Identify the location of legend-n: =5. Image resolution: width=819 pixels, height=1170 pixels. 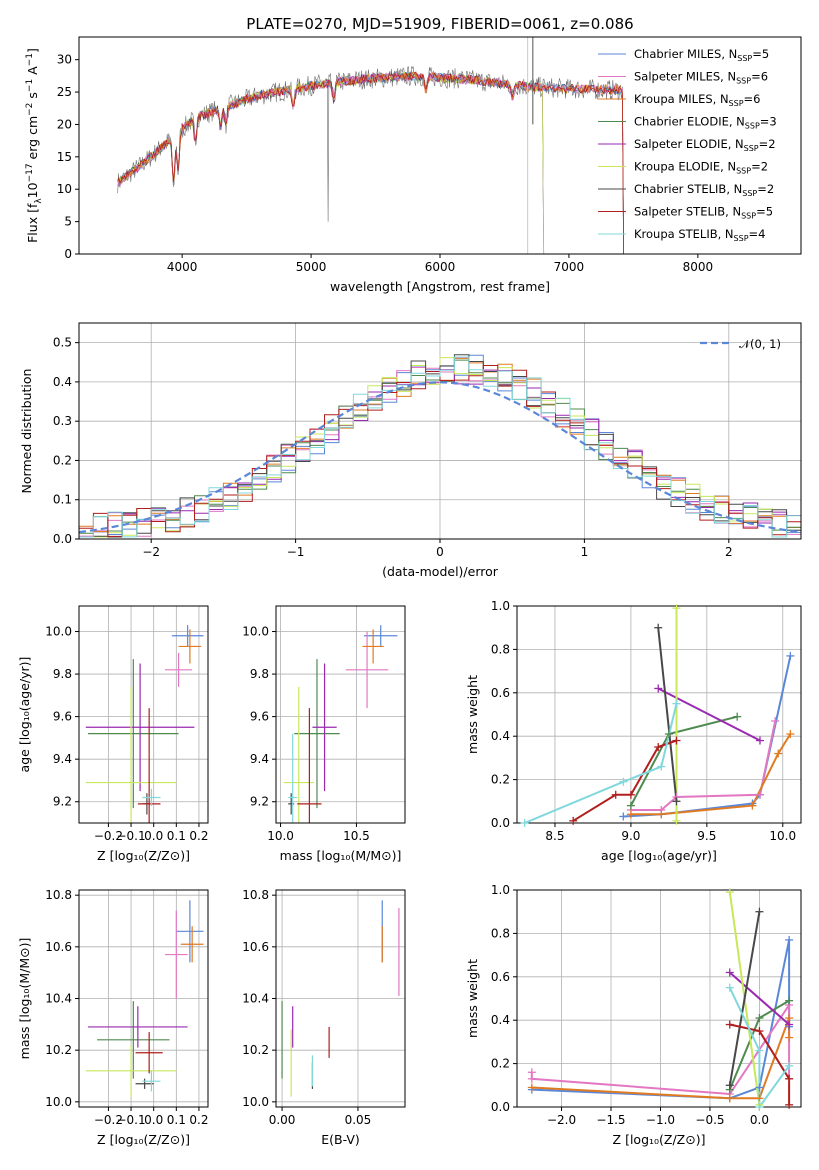
(760, 54).